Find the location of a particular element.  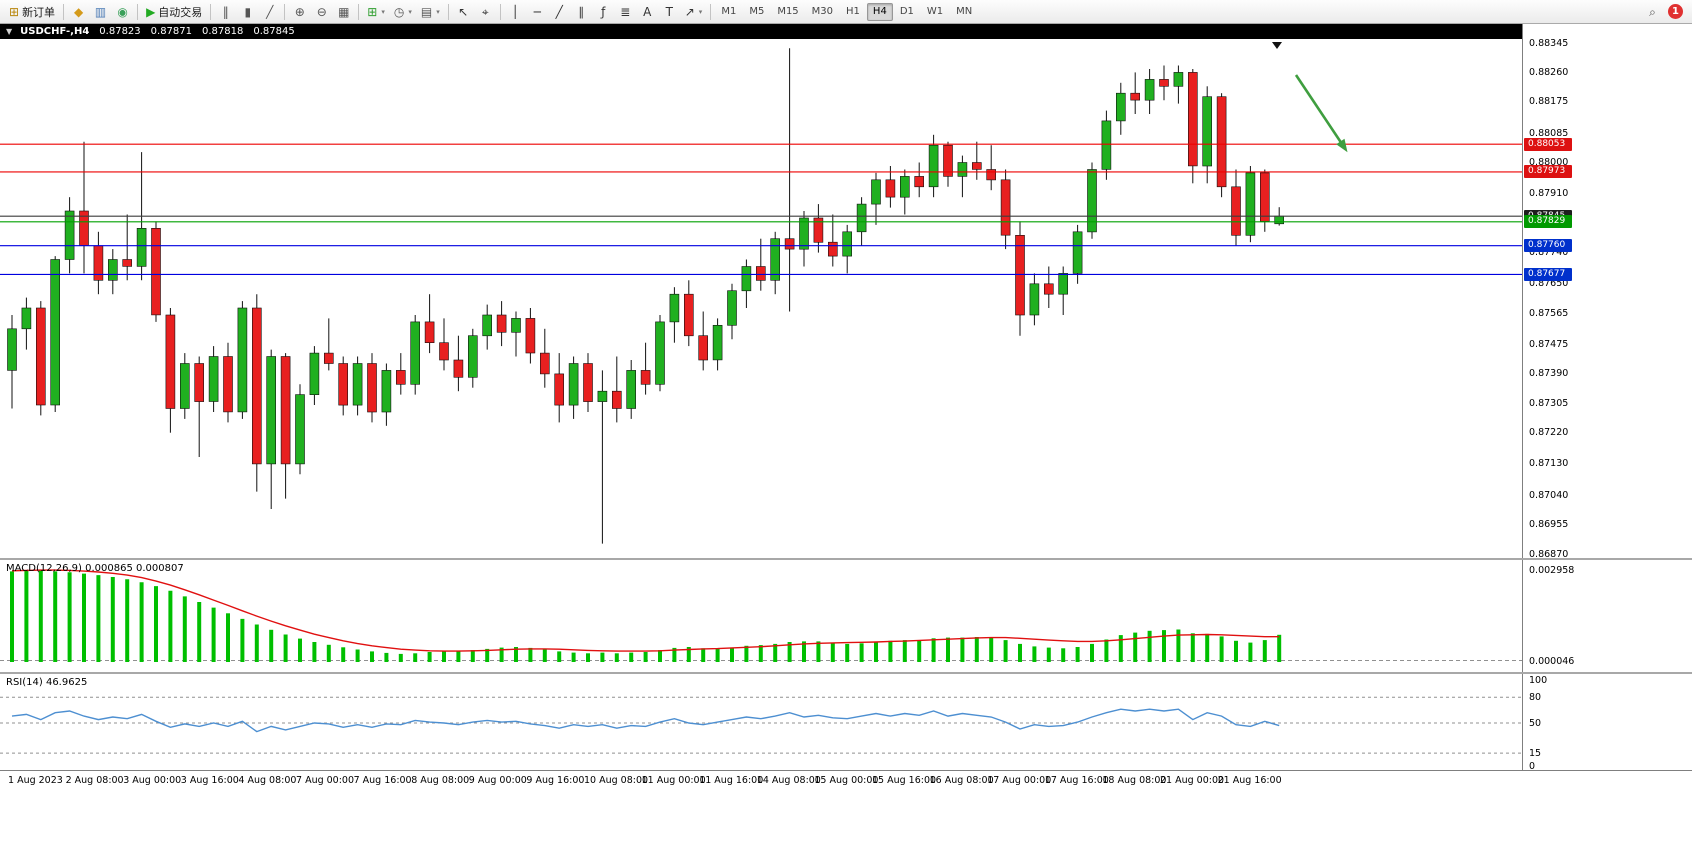

new-order-button: ⊞ 新订单 is located at coordinates (32, 12).